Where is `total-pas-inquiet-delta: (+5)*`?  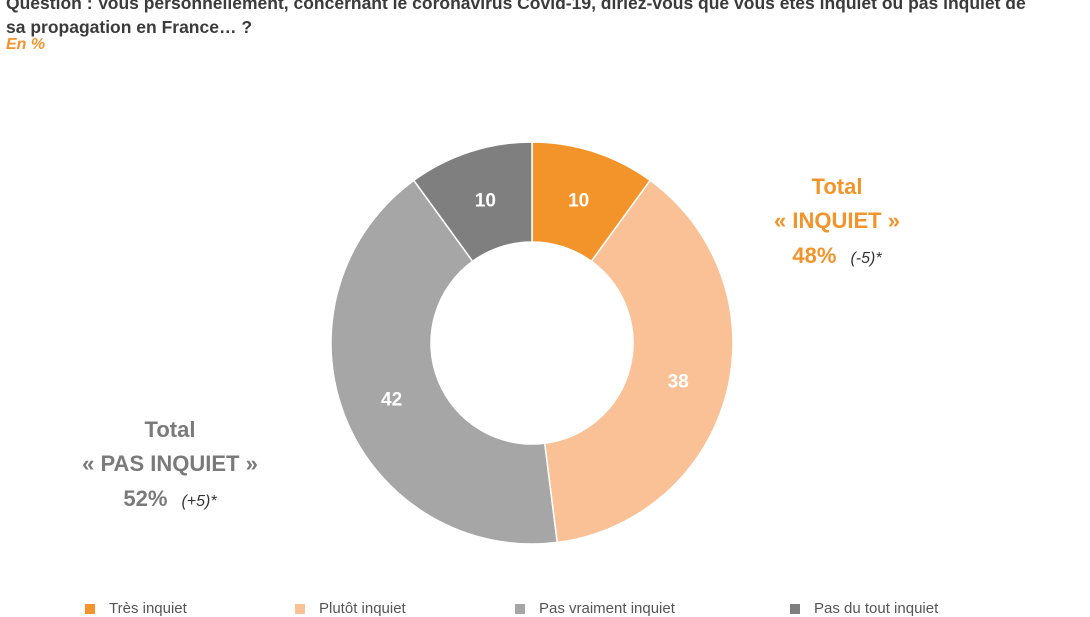
total-pas-inquiet-delta: (+5)* is located at coordinates (199, 501).